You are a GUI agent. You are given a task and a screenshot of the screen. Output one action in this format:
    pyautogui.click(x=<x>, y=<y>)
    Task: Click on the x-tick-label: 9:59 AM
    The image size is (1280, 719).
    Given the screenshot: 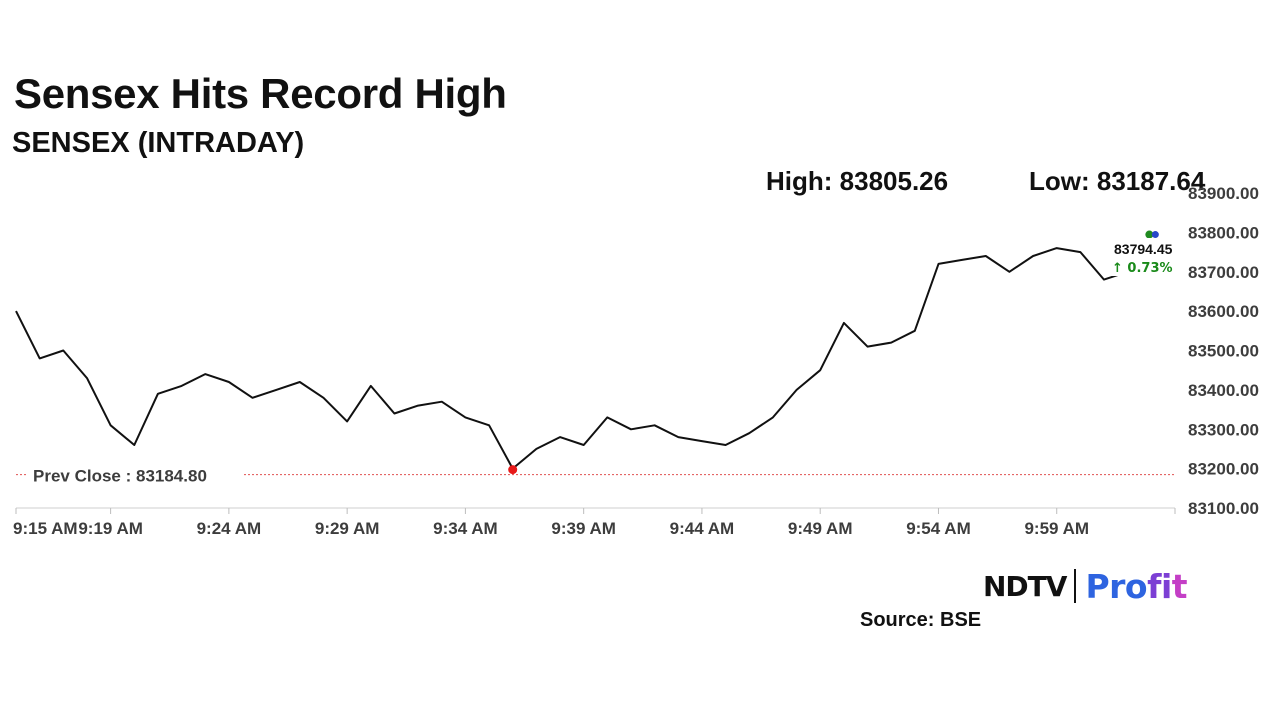 What is the action you would take?
    pyautogui.click(x=1056, y=528)
    